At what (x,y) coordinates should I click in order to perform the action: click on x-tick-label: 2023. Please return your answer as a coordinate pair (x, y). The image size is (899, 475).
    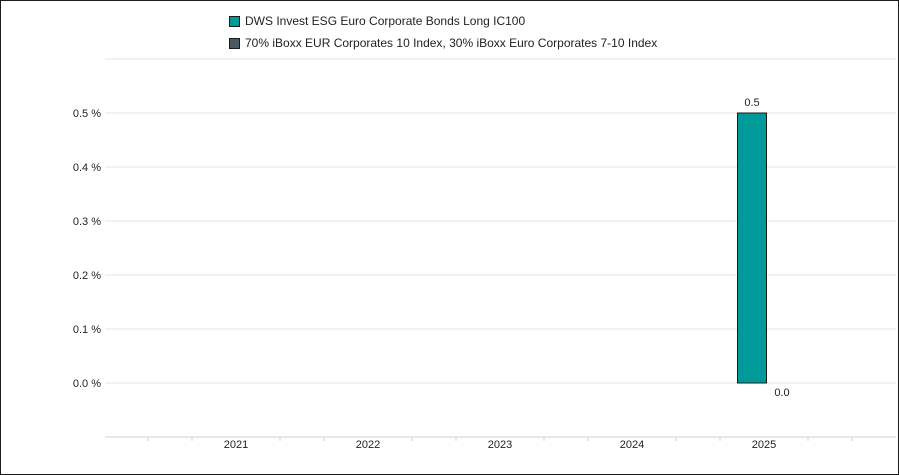
    Looking at the image, I should click on (500, 445).